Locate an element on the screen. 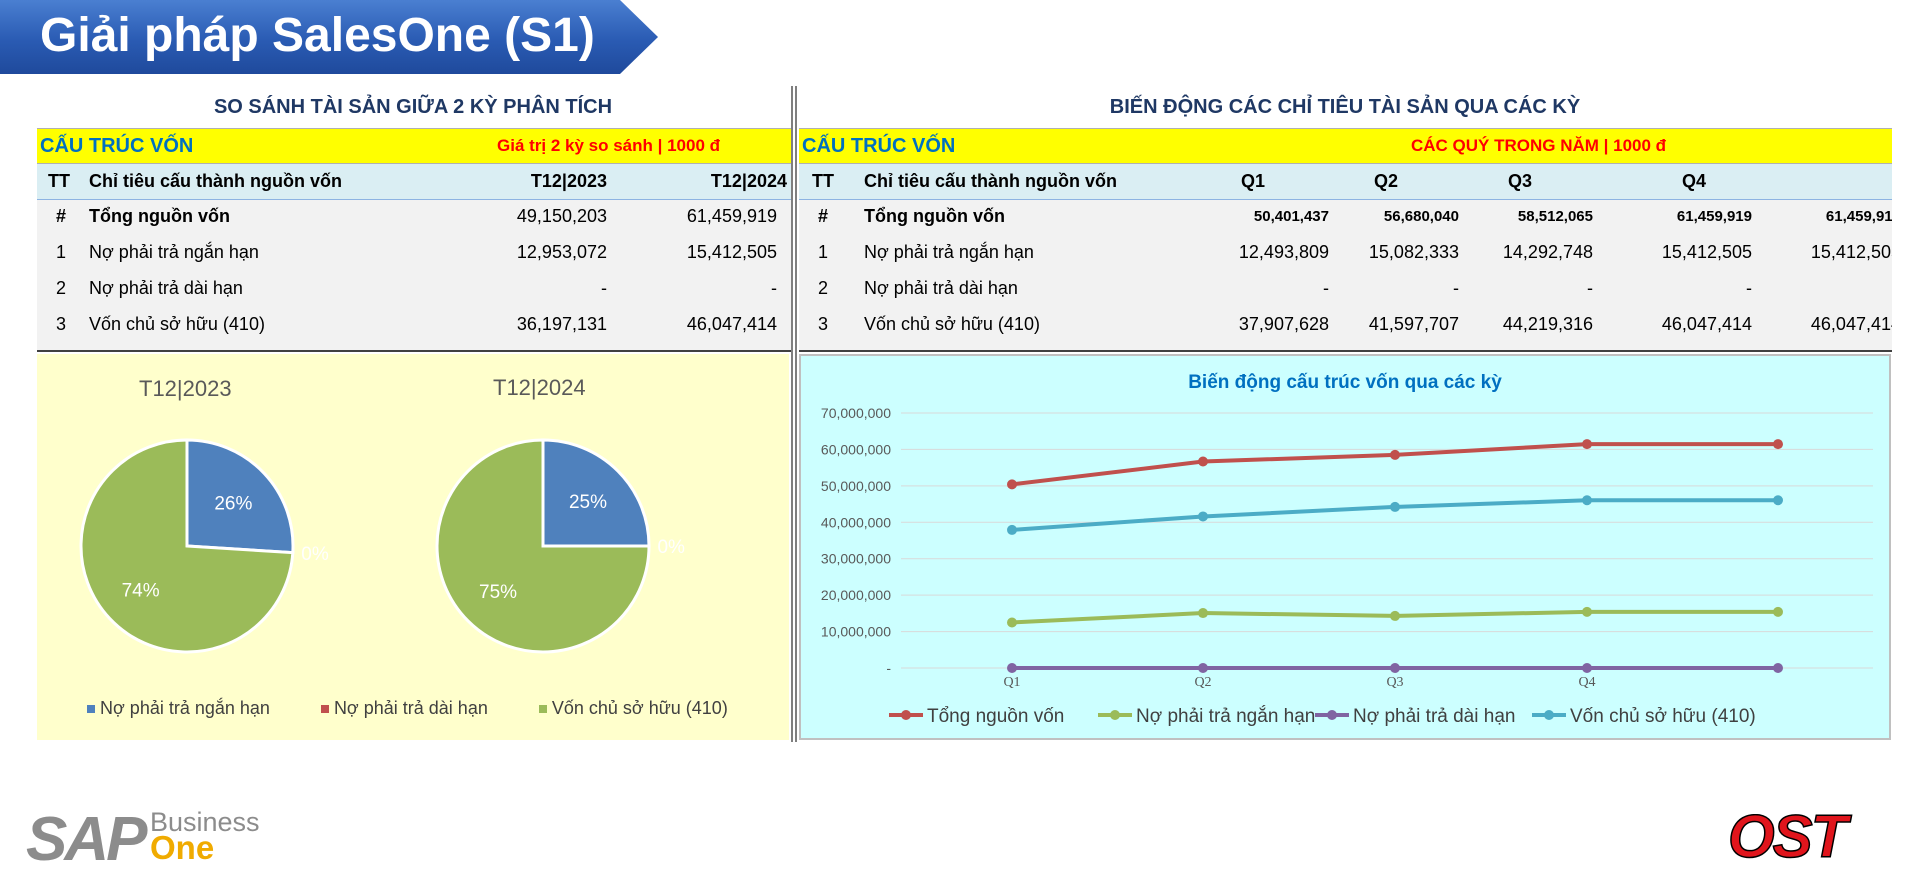 The width and height of the screenshot is (1920, 884). row-q1: 12,493,809 is located at coordinates (1283, 252).